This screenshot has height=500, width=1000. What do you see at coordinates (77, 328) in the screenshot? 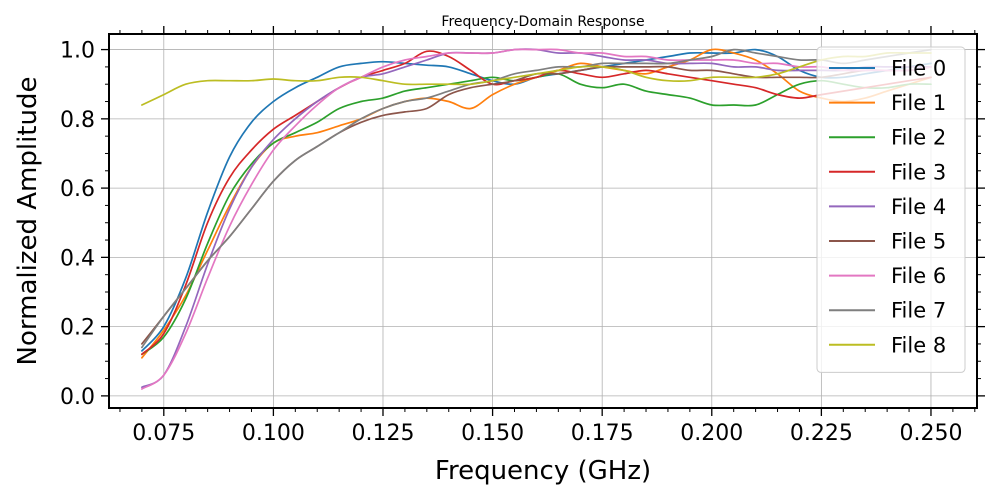
I see `y-tick-label: 0.2` at bounding box center [77, 328].